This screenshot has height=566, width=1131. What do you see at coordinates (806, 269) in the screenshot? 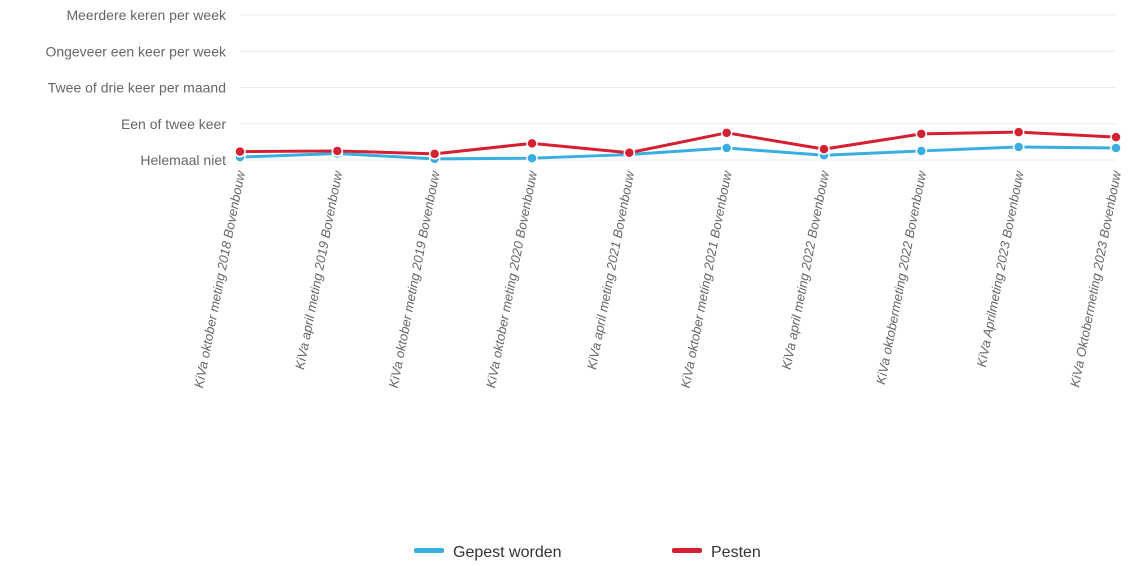
I see `x-tick-label: KiVa april meting 2022 Bovenbouw` at bounding box center [806, 269].